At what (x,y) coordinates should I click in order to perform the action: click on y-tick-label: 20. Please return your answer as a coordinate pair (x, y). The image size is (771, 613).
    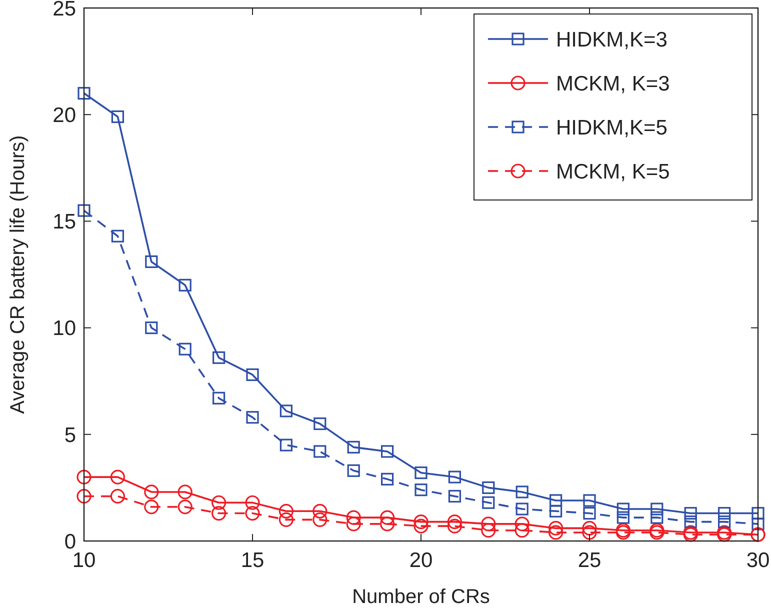
    Looking at the image, I should click on (64, 115).